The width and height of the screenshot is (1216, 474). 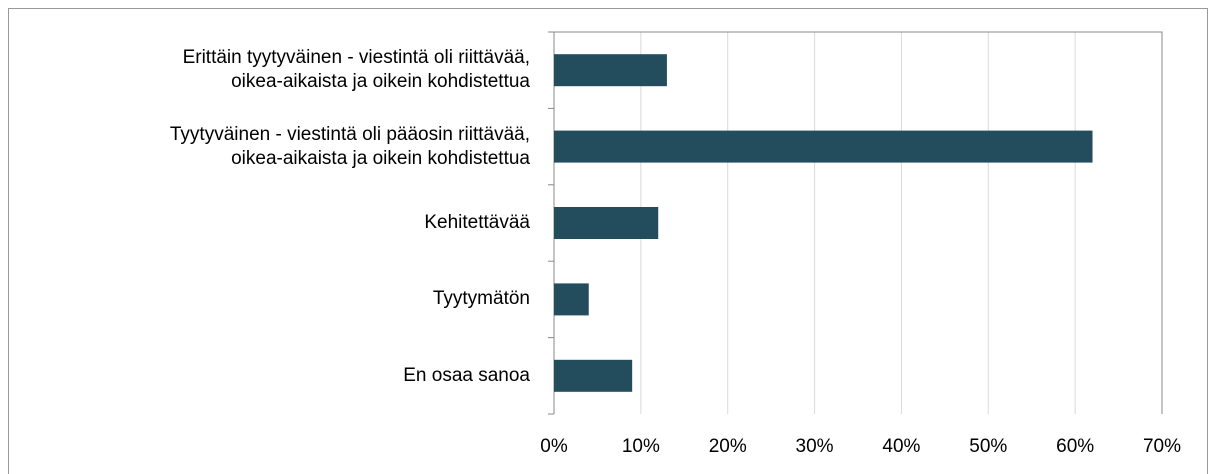 What do you see at coordinates (815, 446) in the screenshot?
I see `x-tick-label: 30%` at bounding box center [815, 446].